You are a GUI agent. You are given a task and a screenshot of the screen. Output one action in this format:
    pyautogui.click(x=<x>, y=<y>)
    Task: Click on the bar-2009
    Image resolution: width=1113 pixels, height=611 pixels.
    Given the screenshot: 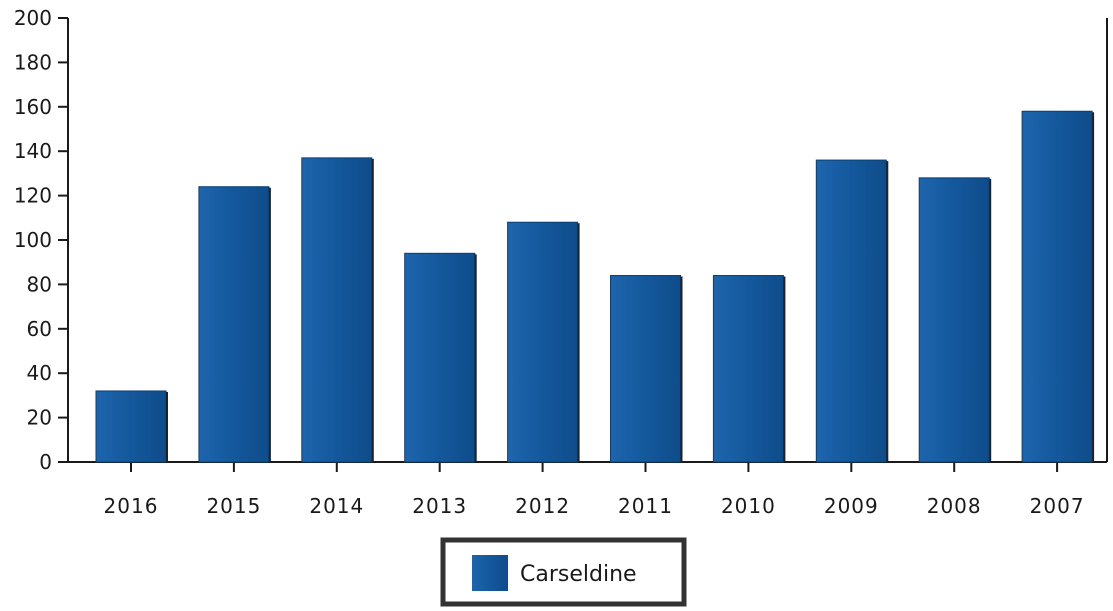 What is the action you would take?
    pyautogui.click(x=851, y=311)
    